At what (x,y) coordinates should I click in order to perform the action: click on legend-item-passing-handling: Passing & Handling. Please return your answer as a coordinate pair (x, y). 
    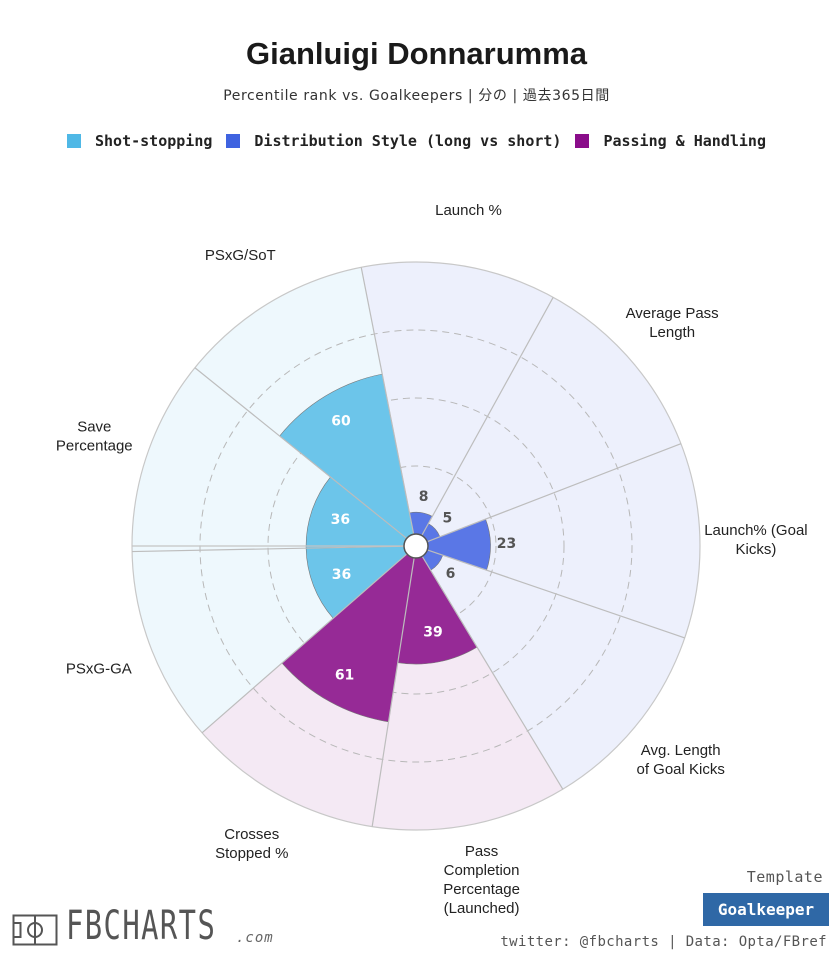
    Looking at the image, I should click on (670, 141).